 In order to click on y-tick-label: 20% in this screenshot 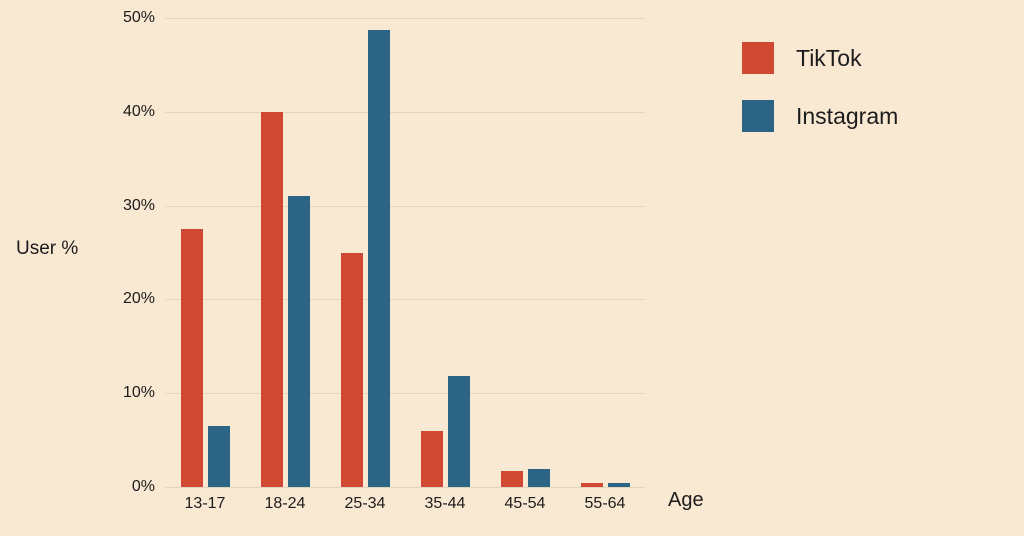, I will do `click(138, 299)`.